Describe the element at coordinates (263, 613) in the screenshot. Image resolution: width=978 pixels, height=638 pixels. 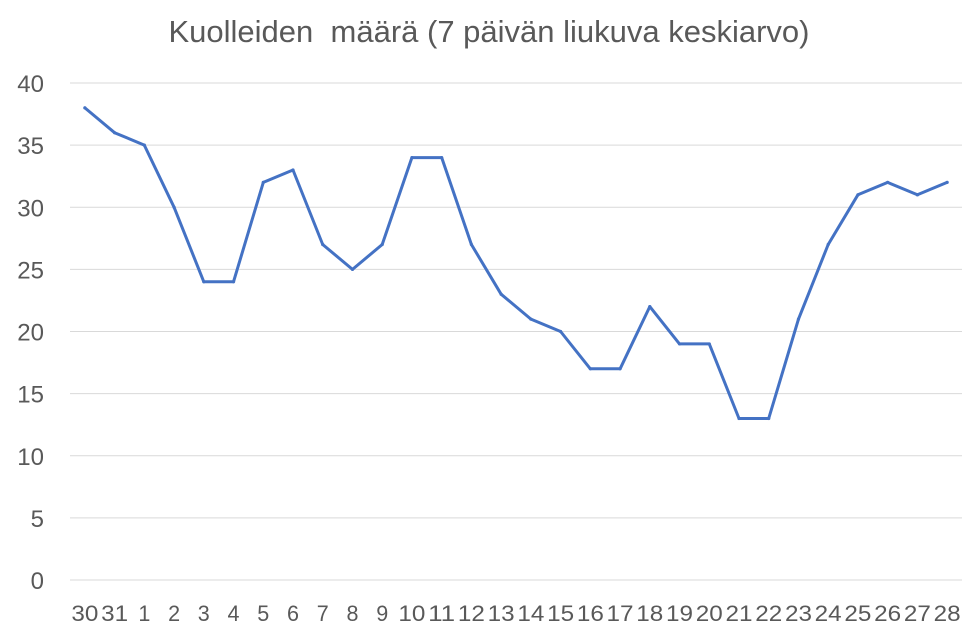
I see `x-tick-label: 5` at that location.